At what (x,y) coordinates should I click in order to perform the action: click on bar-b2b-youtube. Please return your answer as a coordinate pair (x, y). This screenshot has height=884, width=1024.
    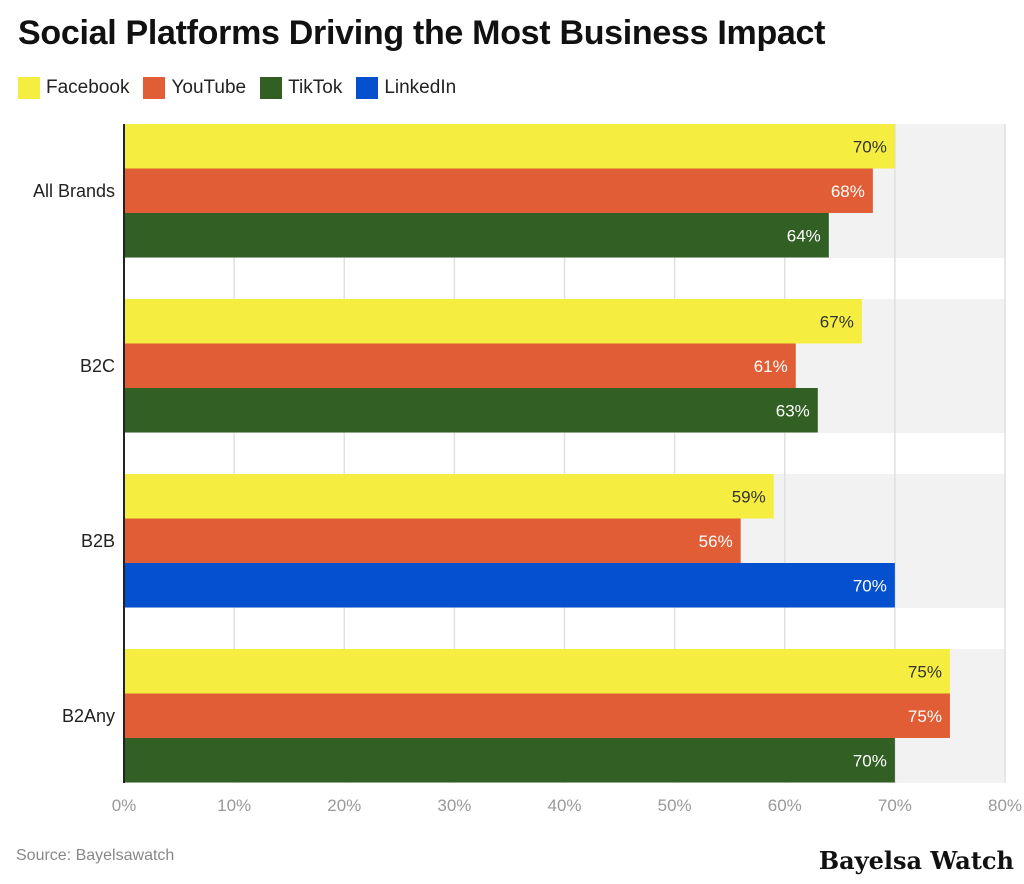
    Looking at the image, I should click on (432, 540).